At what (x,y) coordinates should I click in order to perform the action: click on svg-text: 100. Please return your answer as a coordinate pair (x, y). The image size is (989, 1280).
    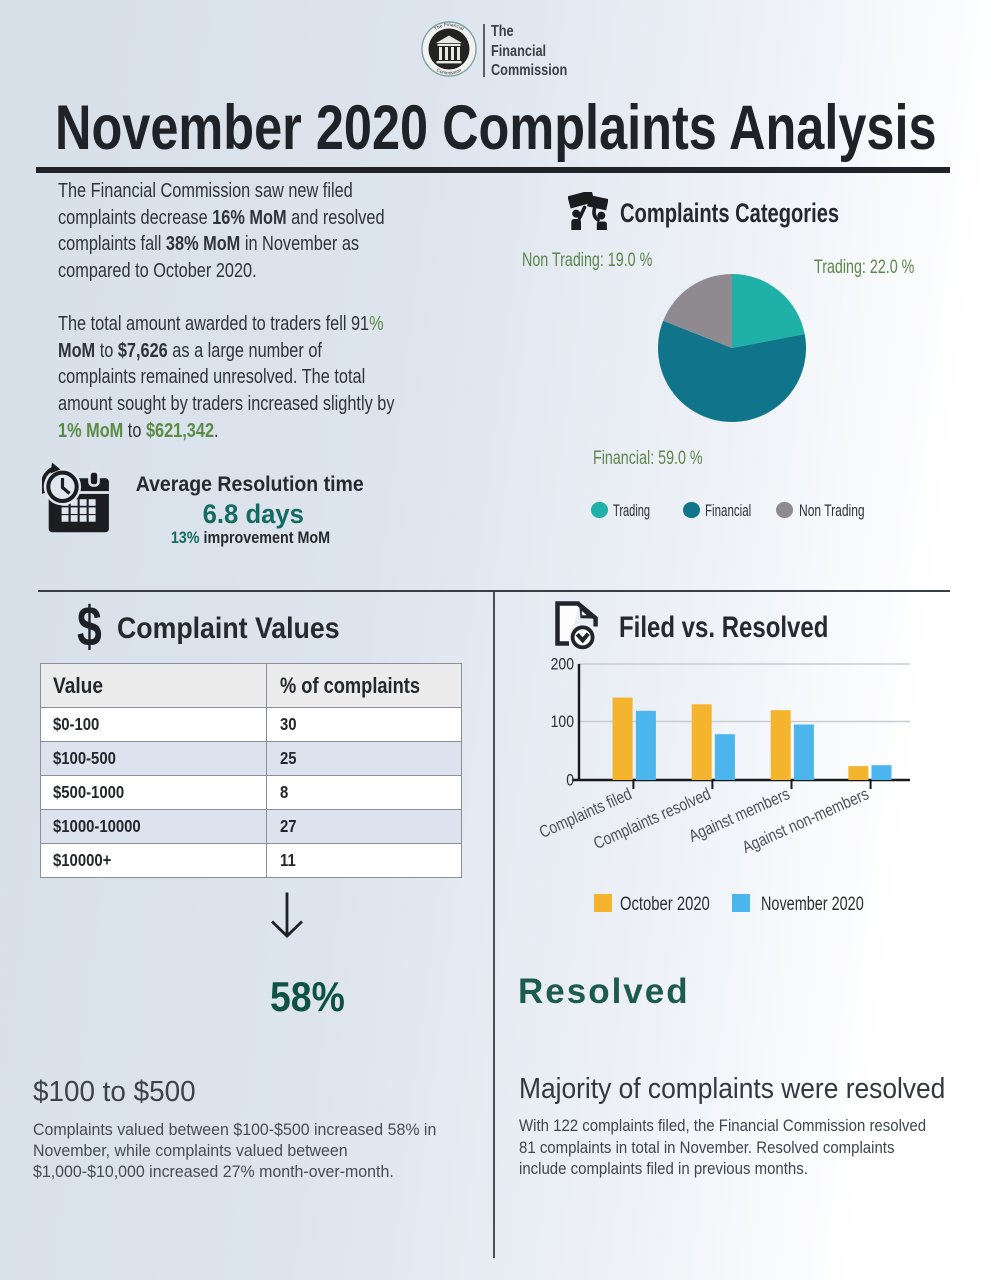
    Looking at the image, I should click on (562, 722).